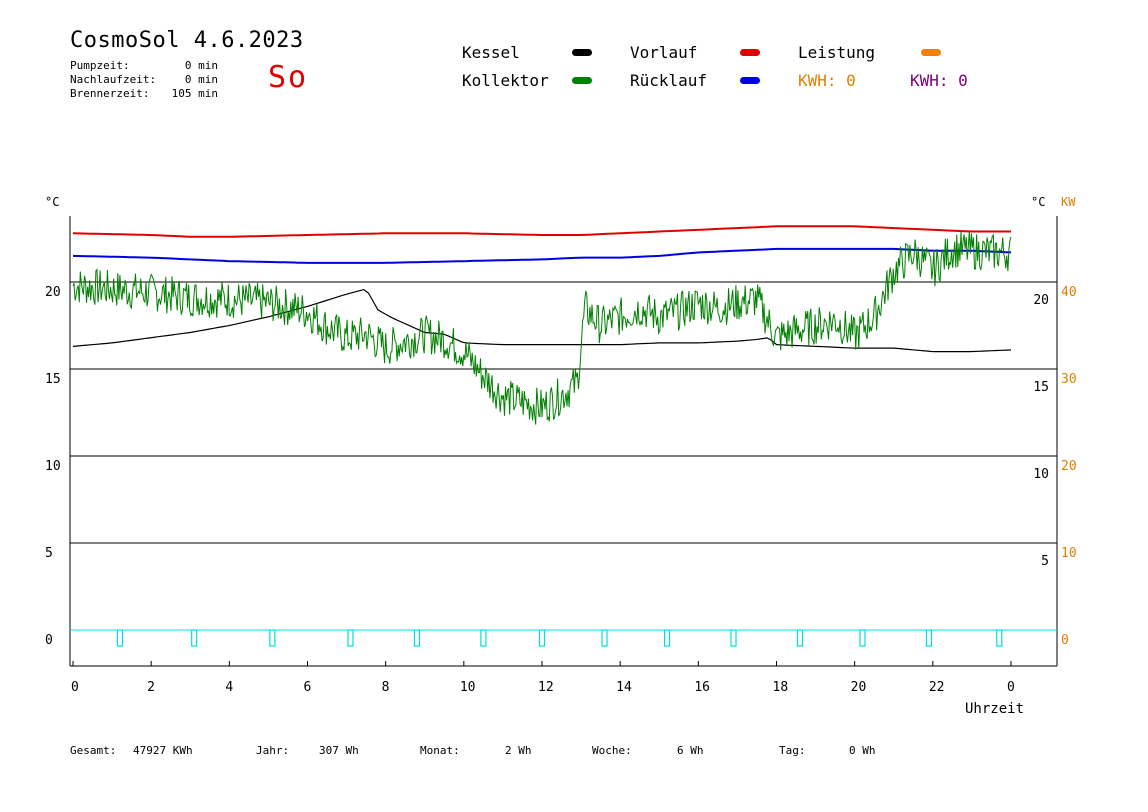 This screenshot has height=812, width=1148. What do you see at coordinates (995, 709) in the screenshot?
I see `x-axis-label: Uhrzeit` at bounding box center [995, 709].